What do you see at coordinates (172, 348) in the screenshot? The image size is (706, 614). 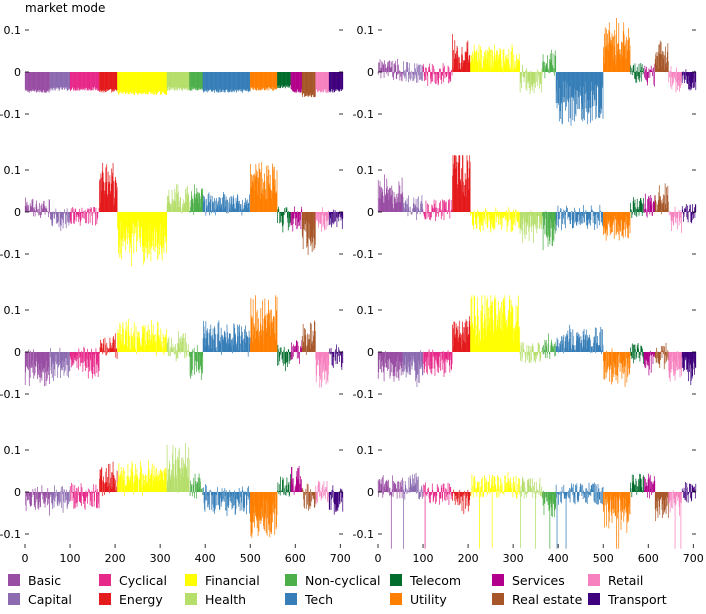 I see `panel-mode-5: 0.1 0 -0.1` at bounding box center [172, 348].